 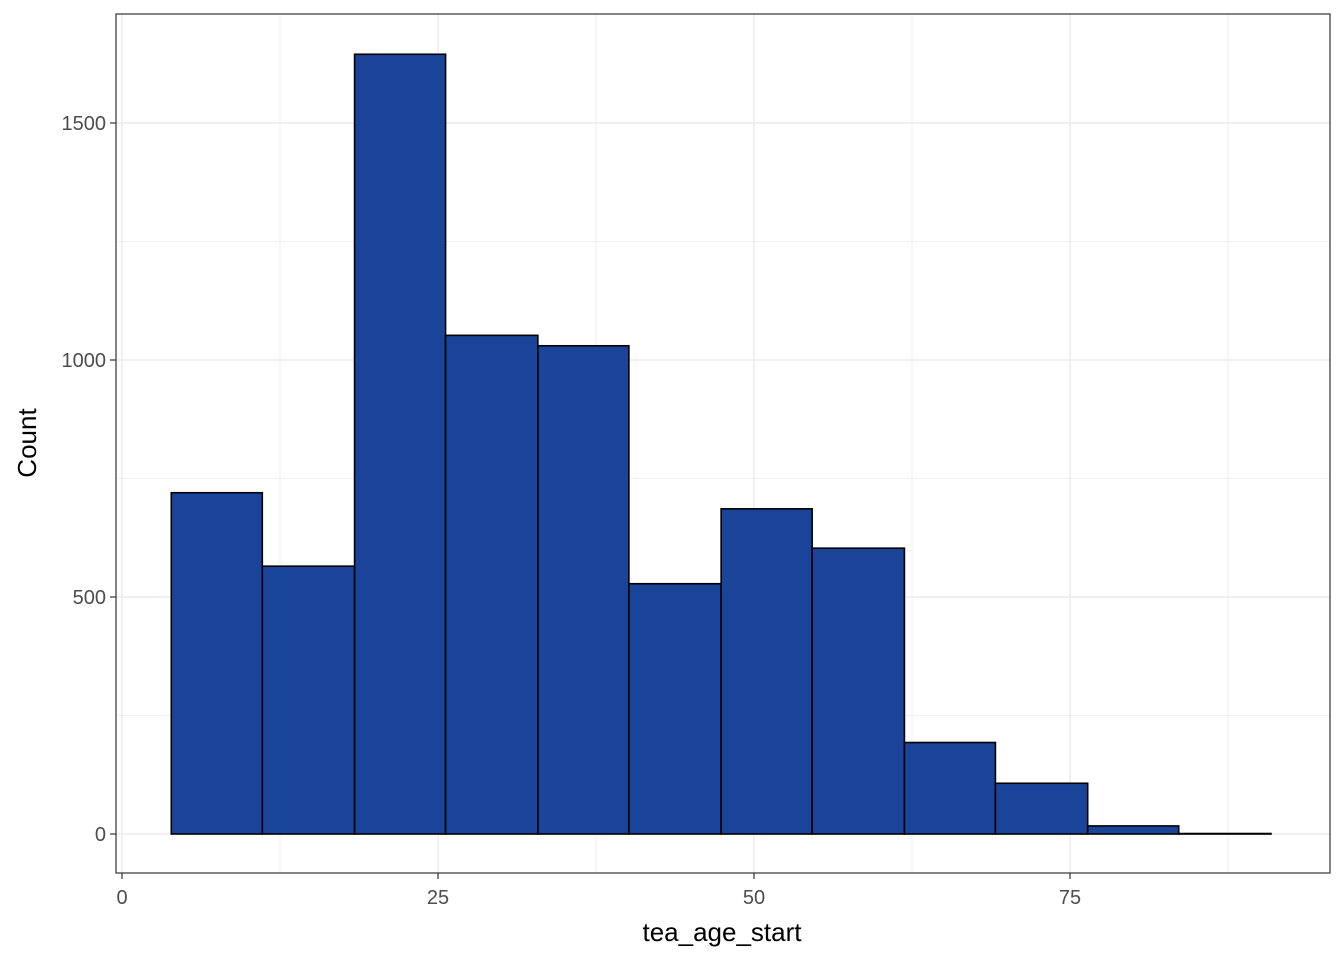 I want to click on x-axis-ticks: 0 25 50 75, so click(x=598, y=891).